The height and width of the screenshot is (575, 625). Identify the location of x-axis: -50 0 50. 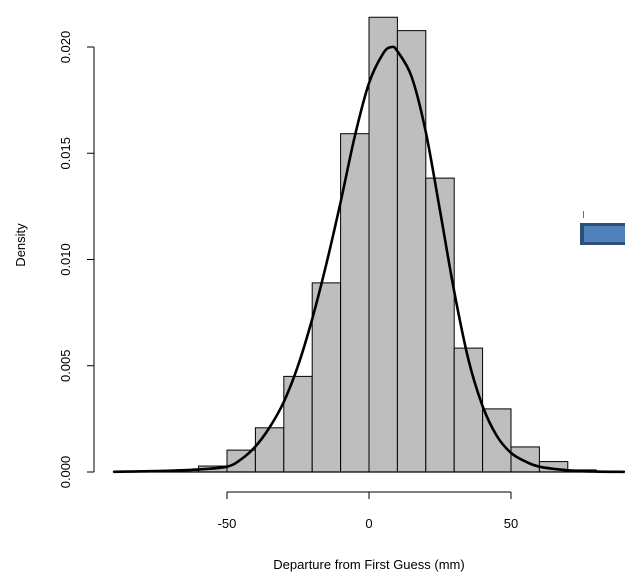
(368, 511).